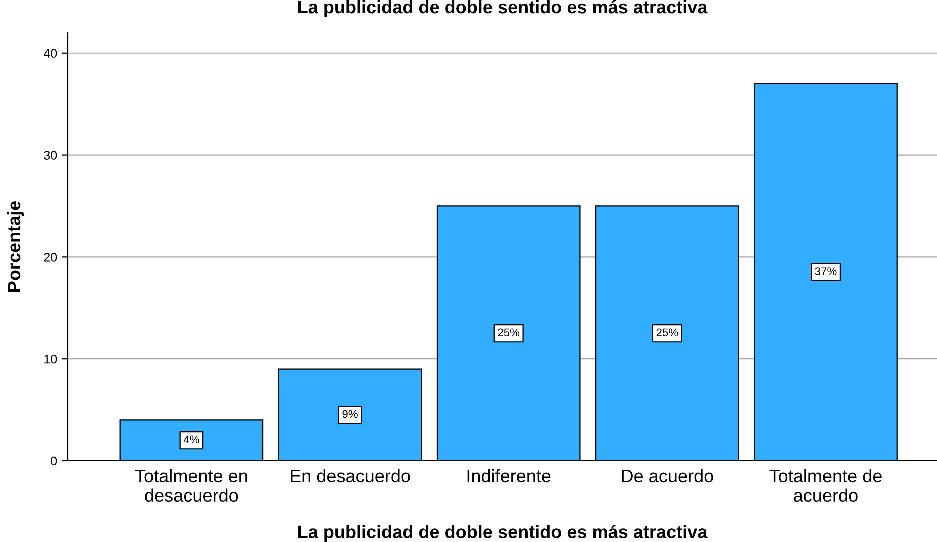 The image size is (937, 542). I want to click on data-label: 9%, so click(350, 414).